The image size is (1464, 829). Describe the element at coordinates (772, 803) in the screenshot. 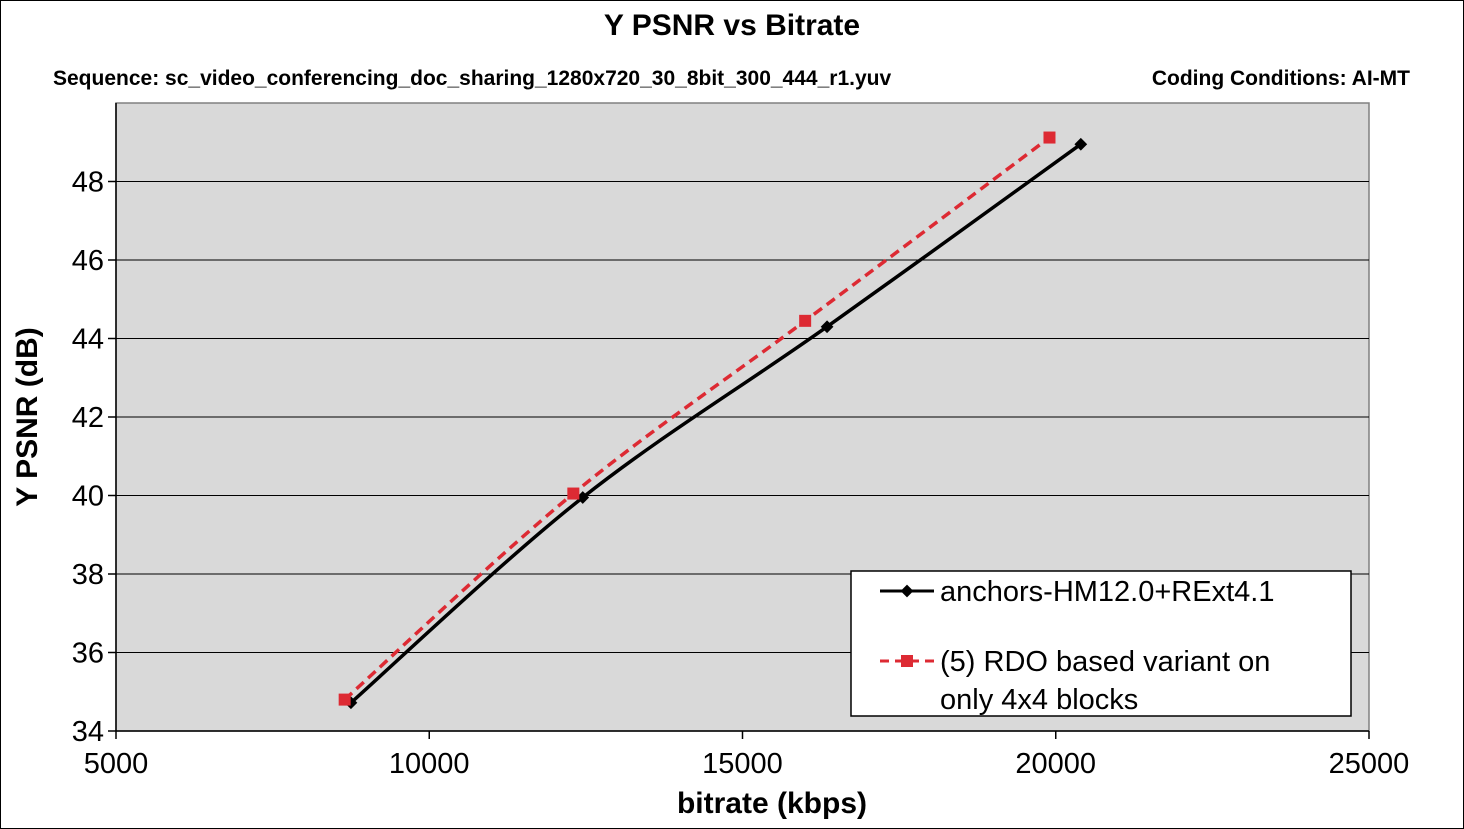

I see `x-axis-title: bitrate (kbps)` at that location.